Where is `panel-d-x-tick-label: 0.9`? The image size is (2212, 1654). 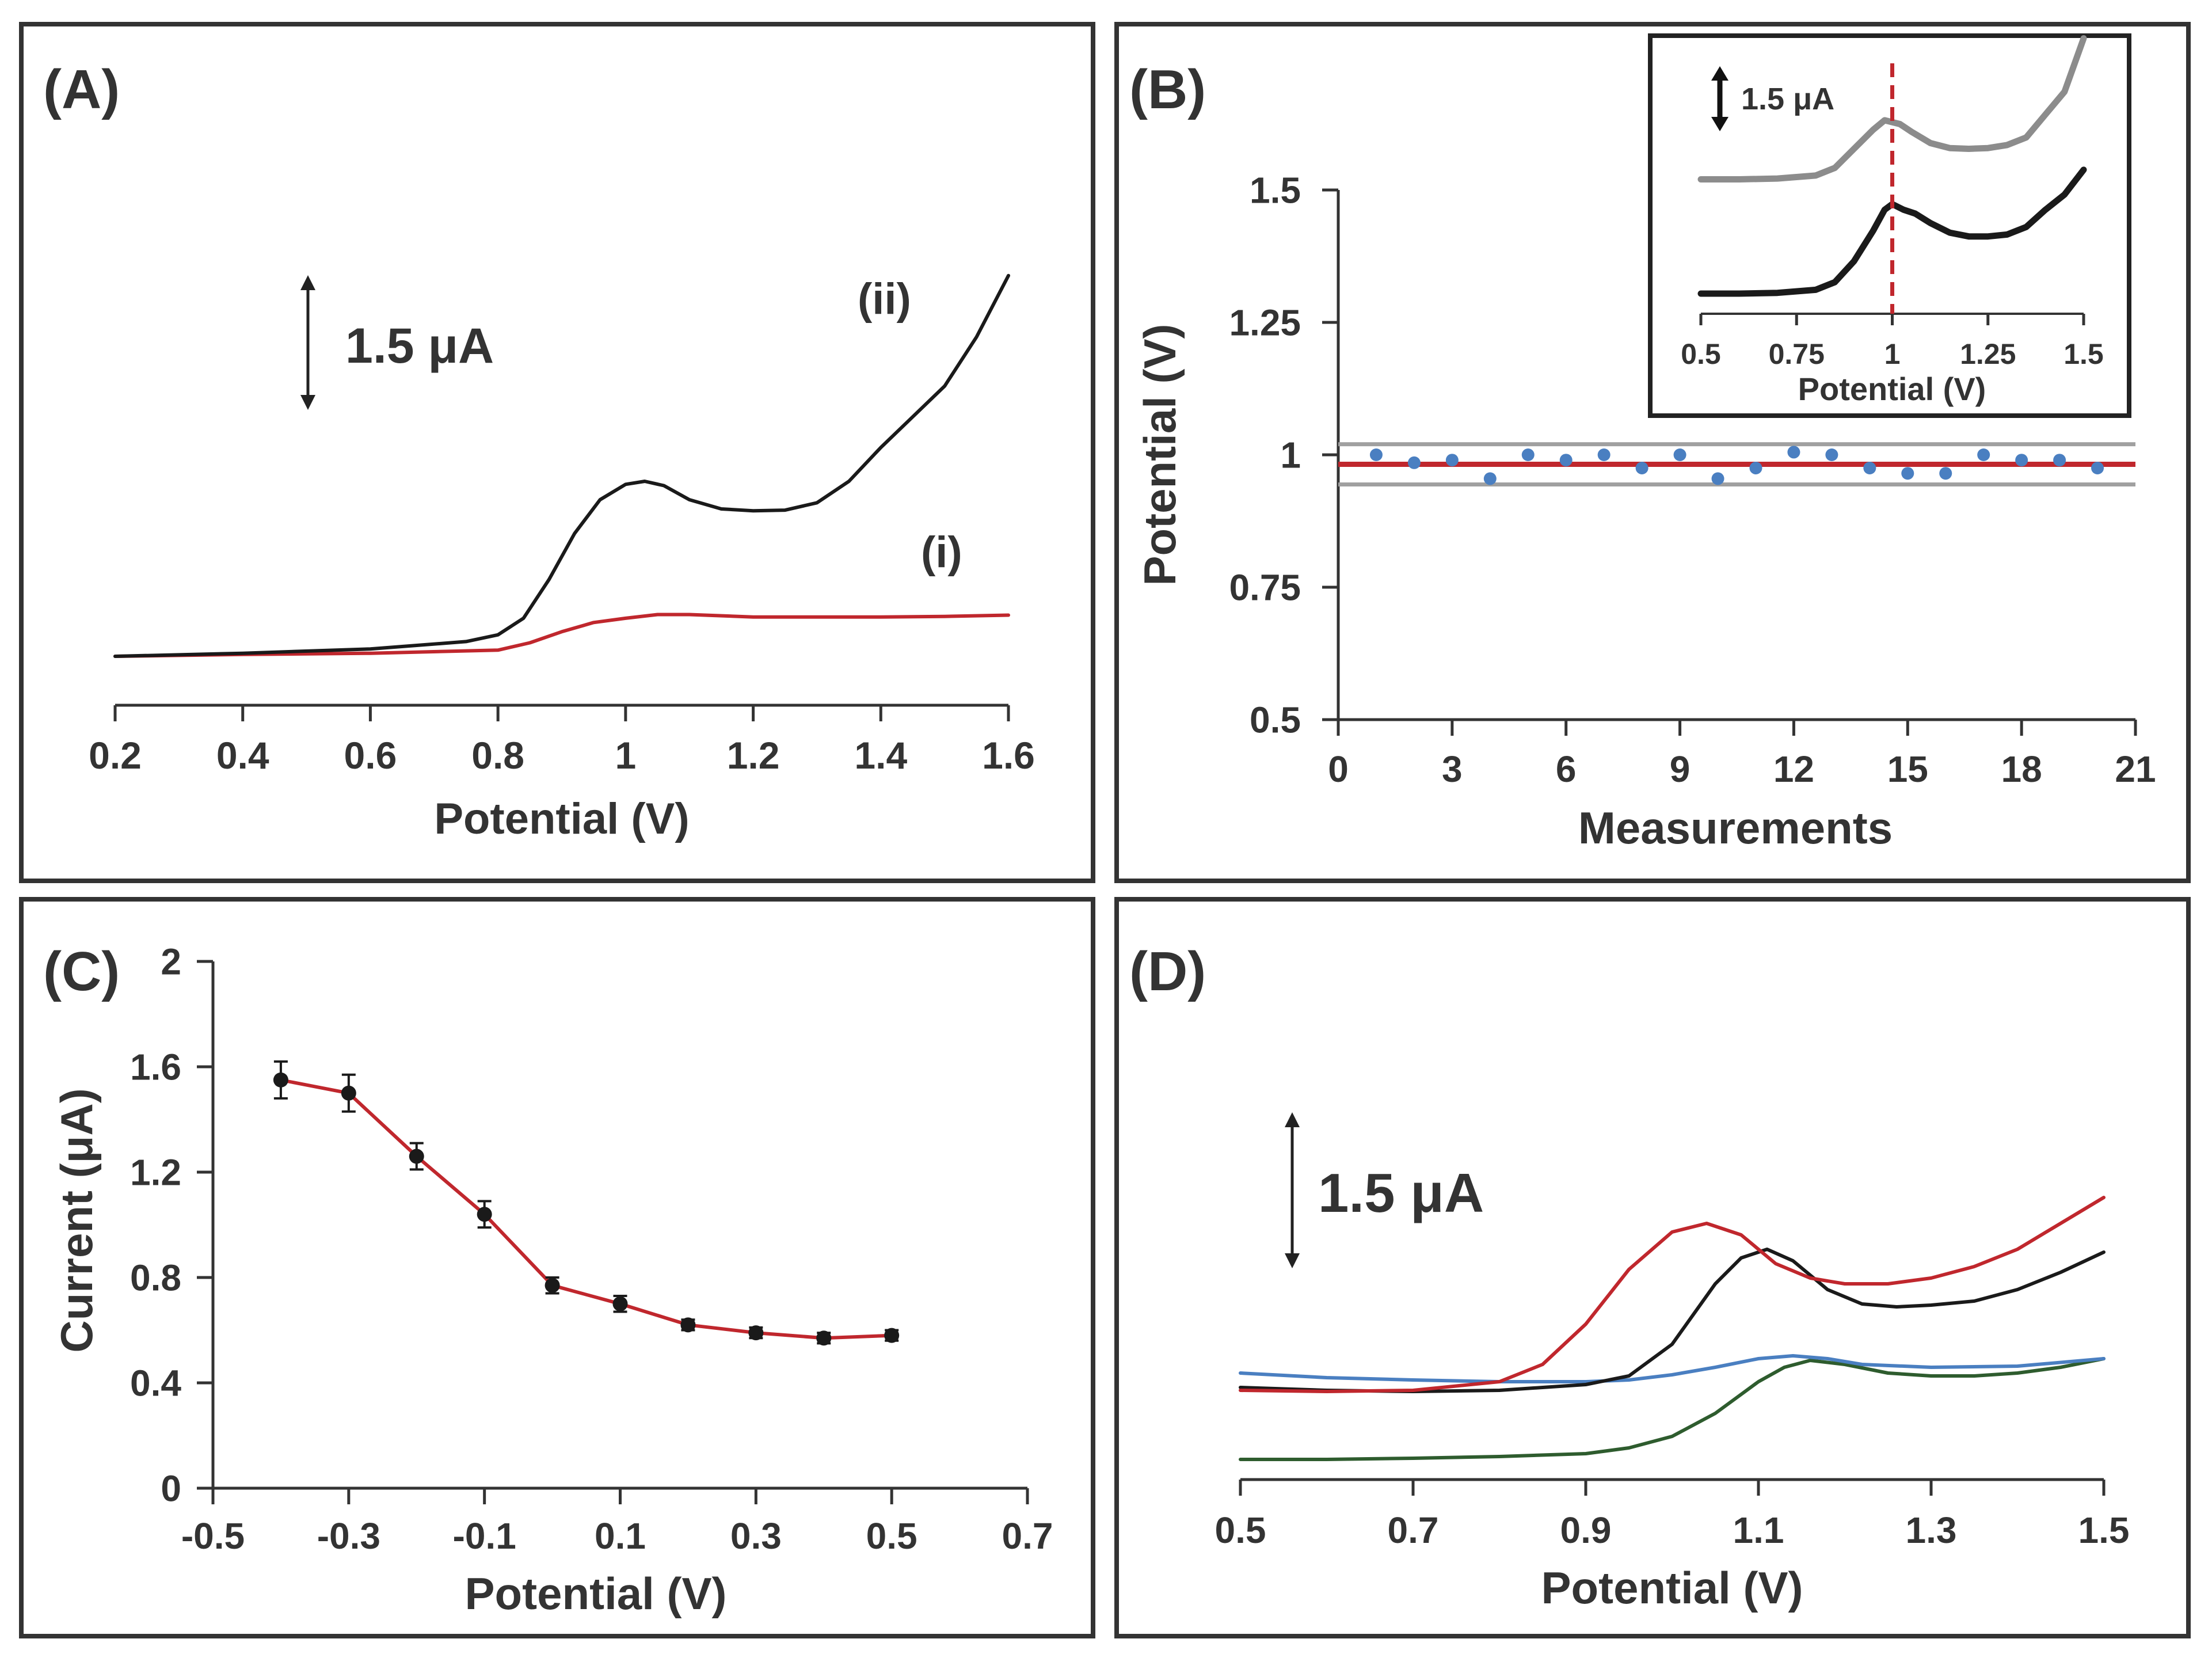
panel-d-x-tick-label: 0.9 is located at coordinates (1586, 1530).